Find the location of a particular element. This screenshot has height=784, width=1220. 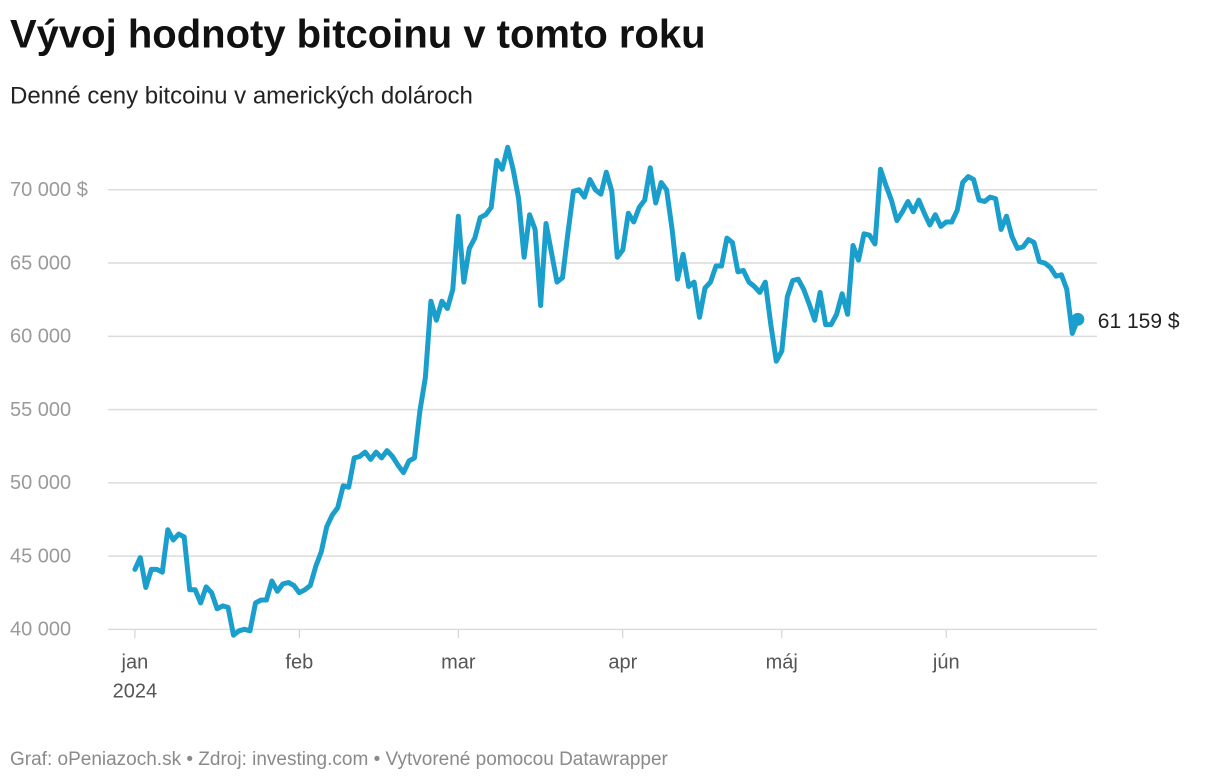

end-value-label: 61 159 $ is located at coordinates (1139, 321).